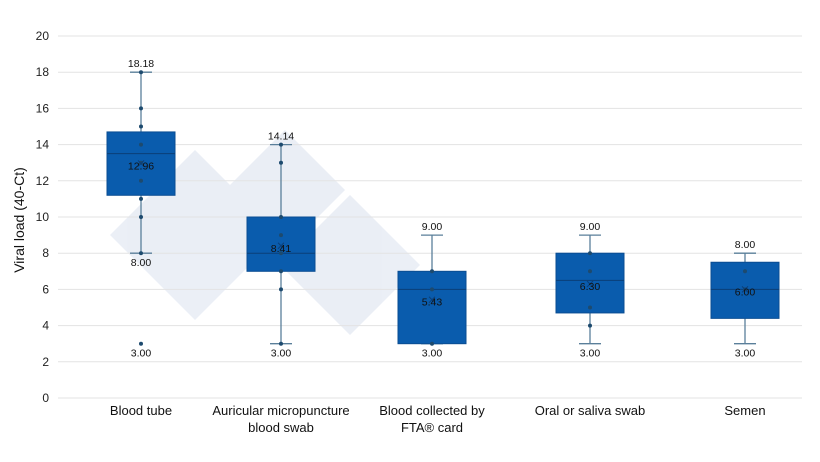 The width and height of the screenshot is (820, 462). Describe the element at coordinates (141, 209) in the screenshot. I see `box-group: 12.96 18.18 8.00 3.00` at that location.